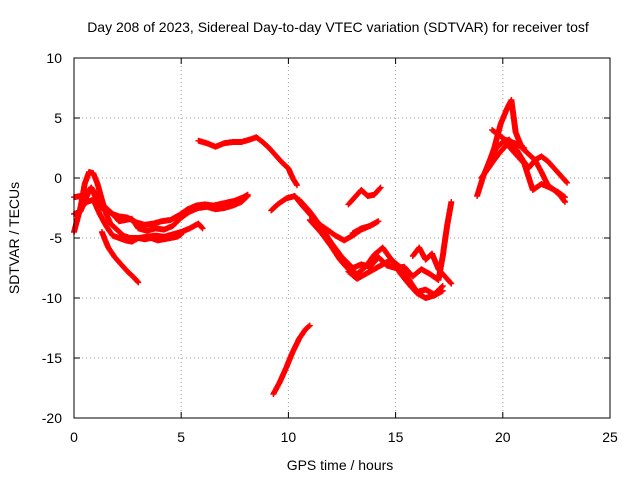 This screenshot has height=480, width=640. I want to click on x-tick-label: 5, so click(181, 437).